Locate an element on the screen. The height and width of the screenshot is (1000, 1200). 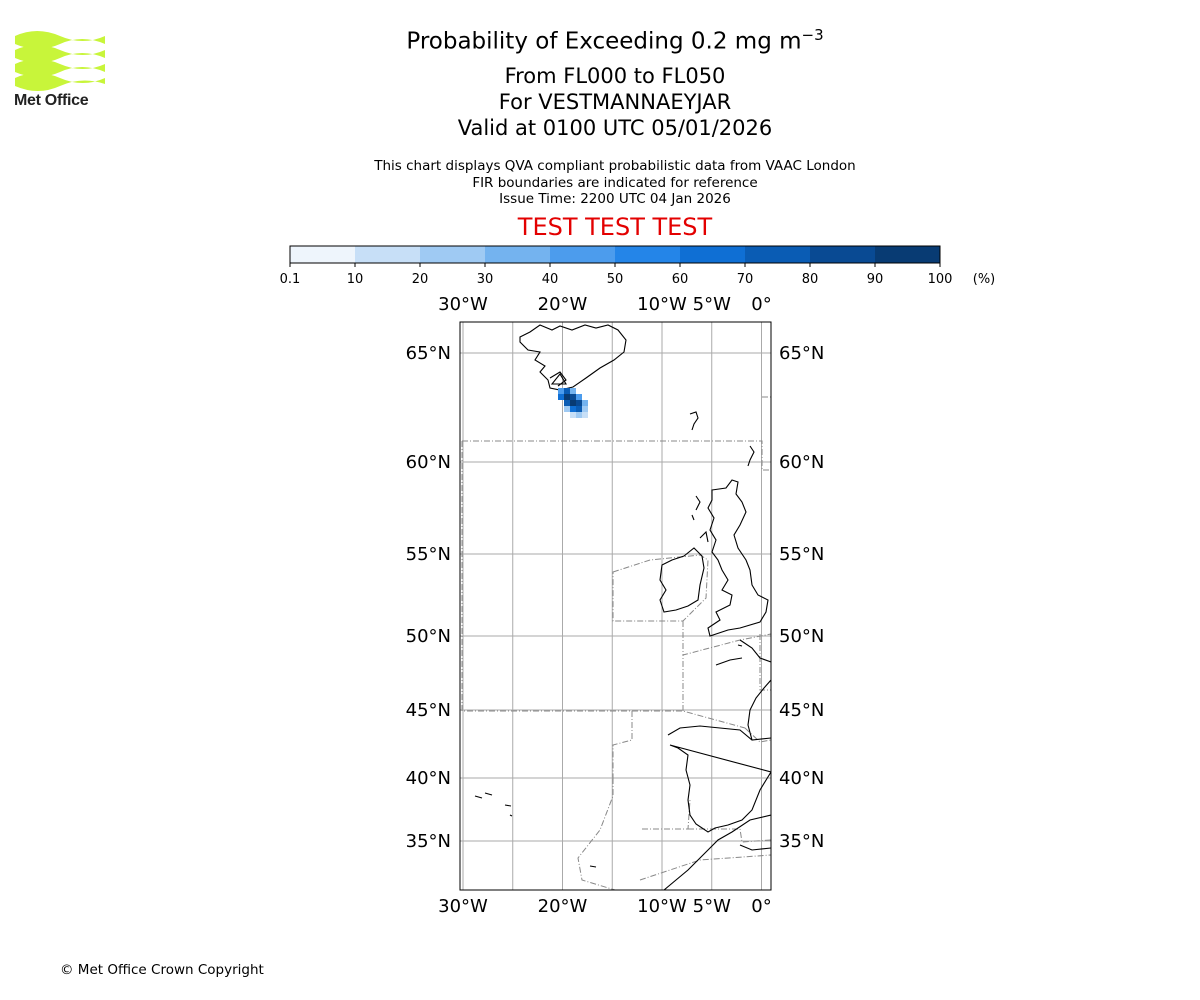
colorbar-tick-label: 20 is located at coordinates (420, 279).